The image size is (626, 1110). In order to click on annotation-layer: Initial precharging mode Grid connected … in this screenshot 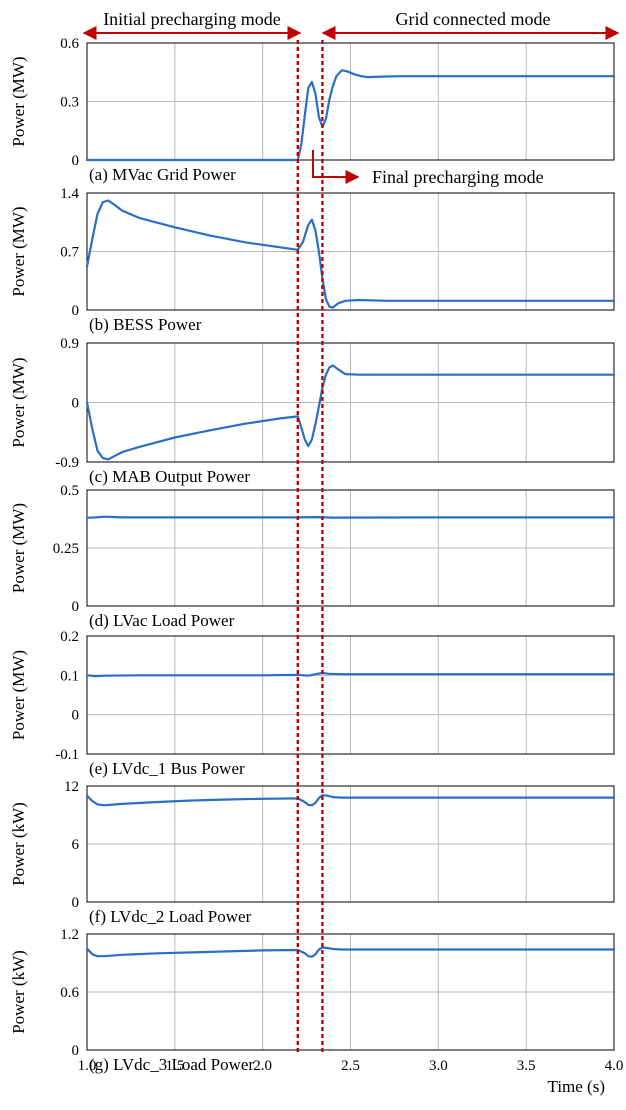, I will do `click(351, 98)`.